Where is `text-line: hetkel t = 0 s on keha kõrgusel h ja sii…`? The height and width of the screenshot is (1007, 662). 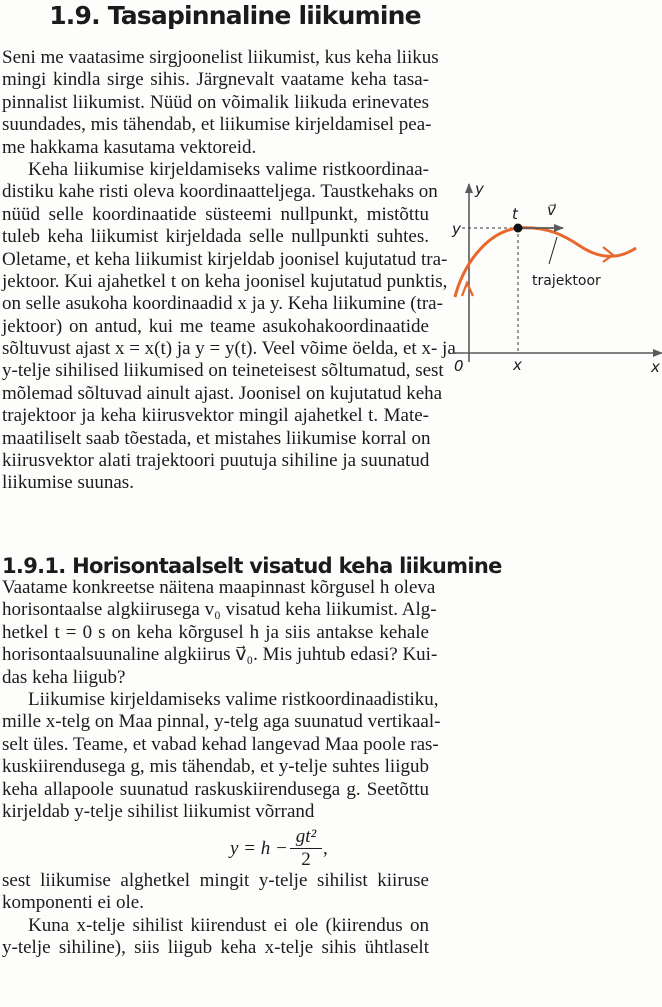
text-line: hetkel t = 0 s on keha kõrgusel h ja sii… is located at coordinates (215, 632).